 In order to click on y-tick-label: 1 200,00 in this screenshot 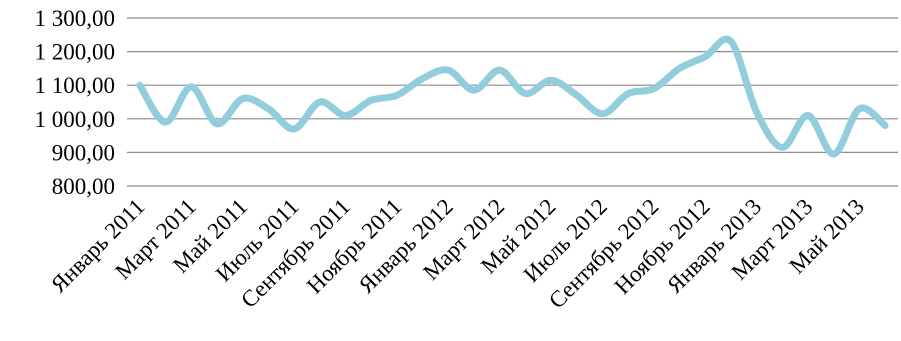, I will do `click(75, 52)`.